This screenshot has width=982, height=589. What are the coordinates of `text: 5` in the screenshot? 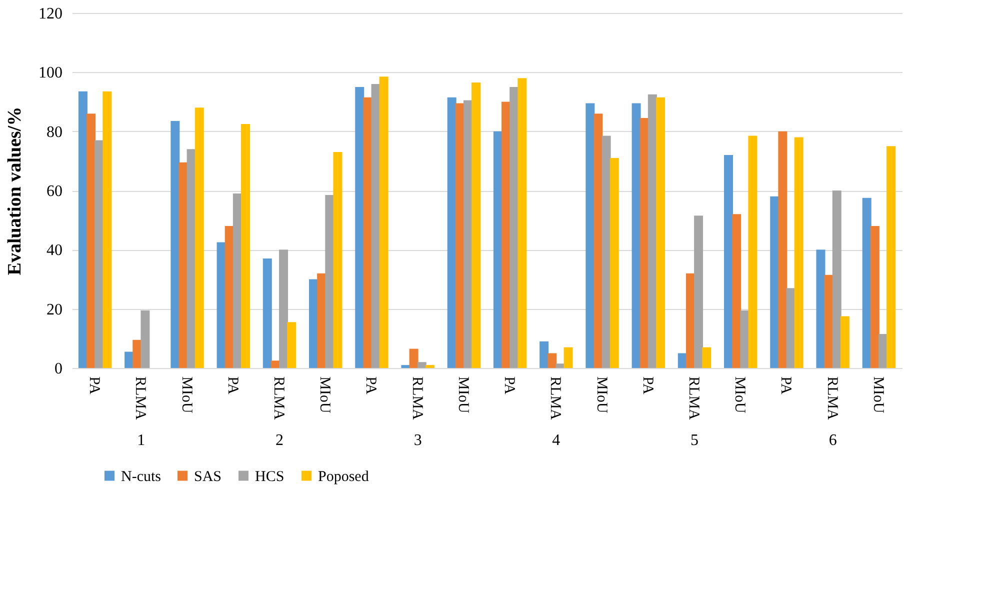 It's located at (694, 440).